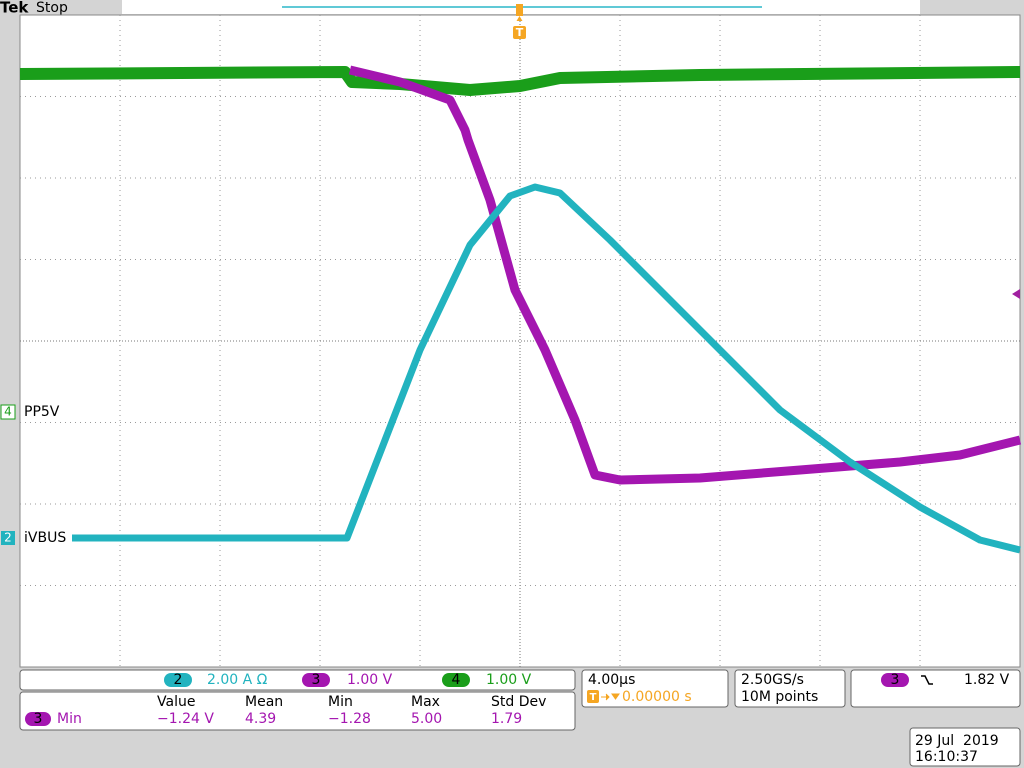  Describe the element at coordinates (297, 680) in the screenshot. I see `channel-bar` at that location.